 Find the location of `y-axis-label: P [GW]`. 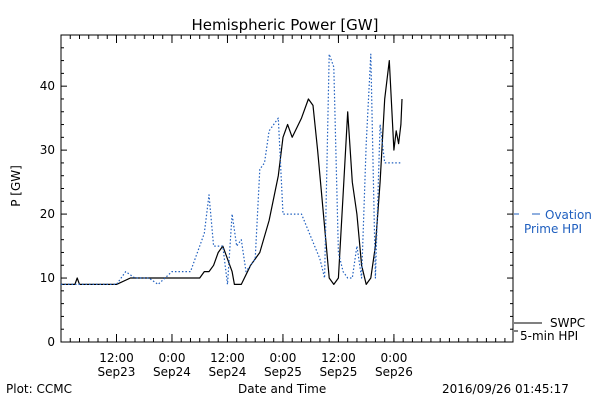

y-axis-label: P [GW] is located at coordinates (16, 186).